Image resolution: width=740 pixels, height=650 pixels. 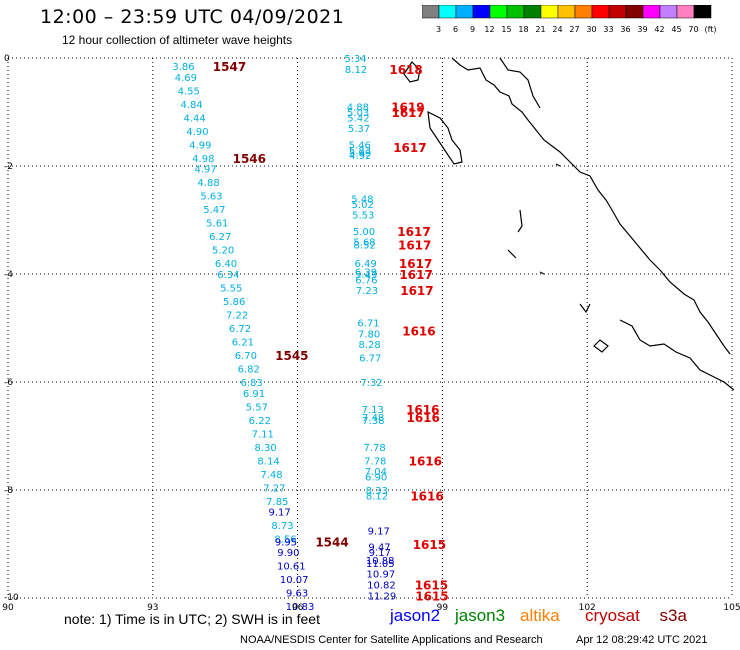 What do you see at coordinates (358, 118) in the screenshot?
I see `wave-height-value: 5.42` at bounding box center [358, 118].